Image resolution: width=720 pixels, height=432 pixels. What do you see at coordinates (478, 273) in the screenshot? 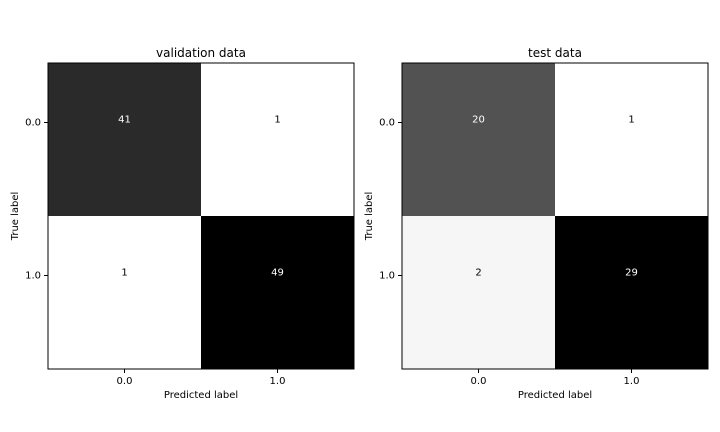
I see `cell-value-label: 2` at bounding box center [478, 273].